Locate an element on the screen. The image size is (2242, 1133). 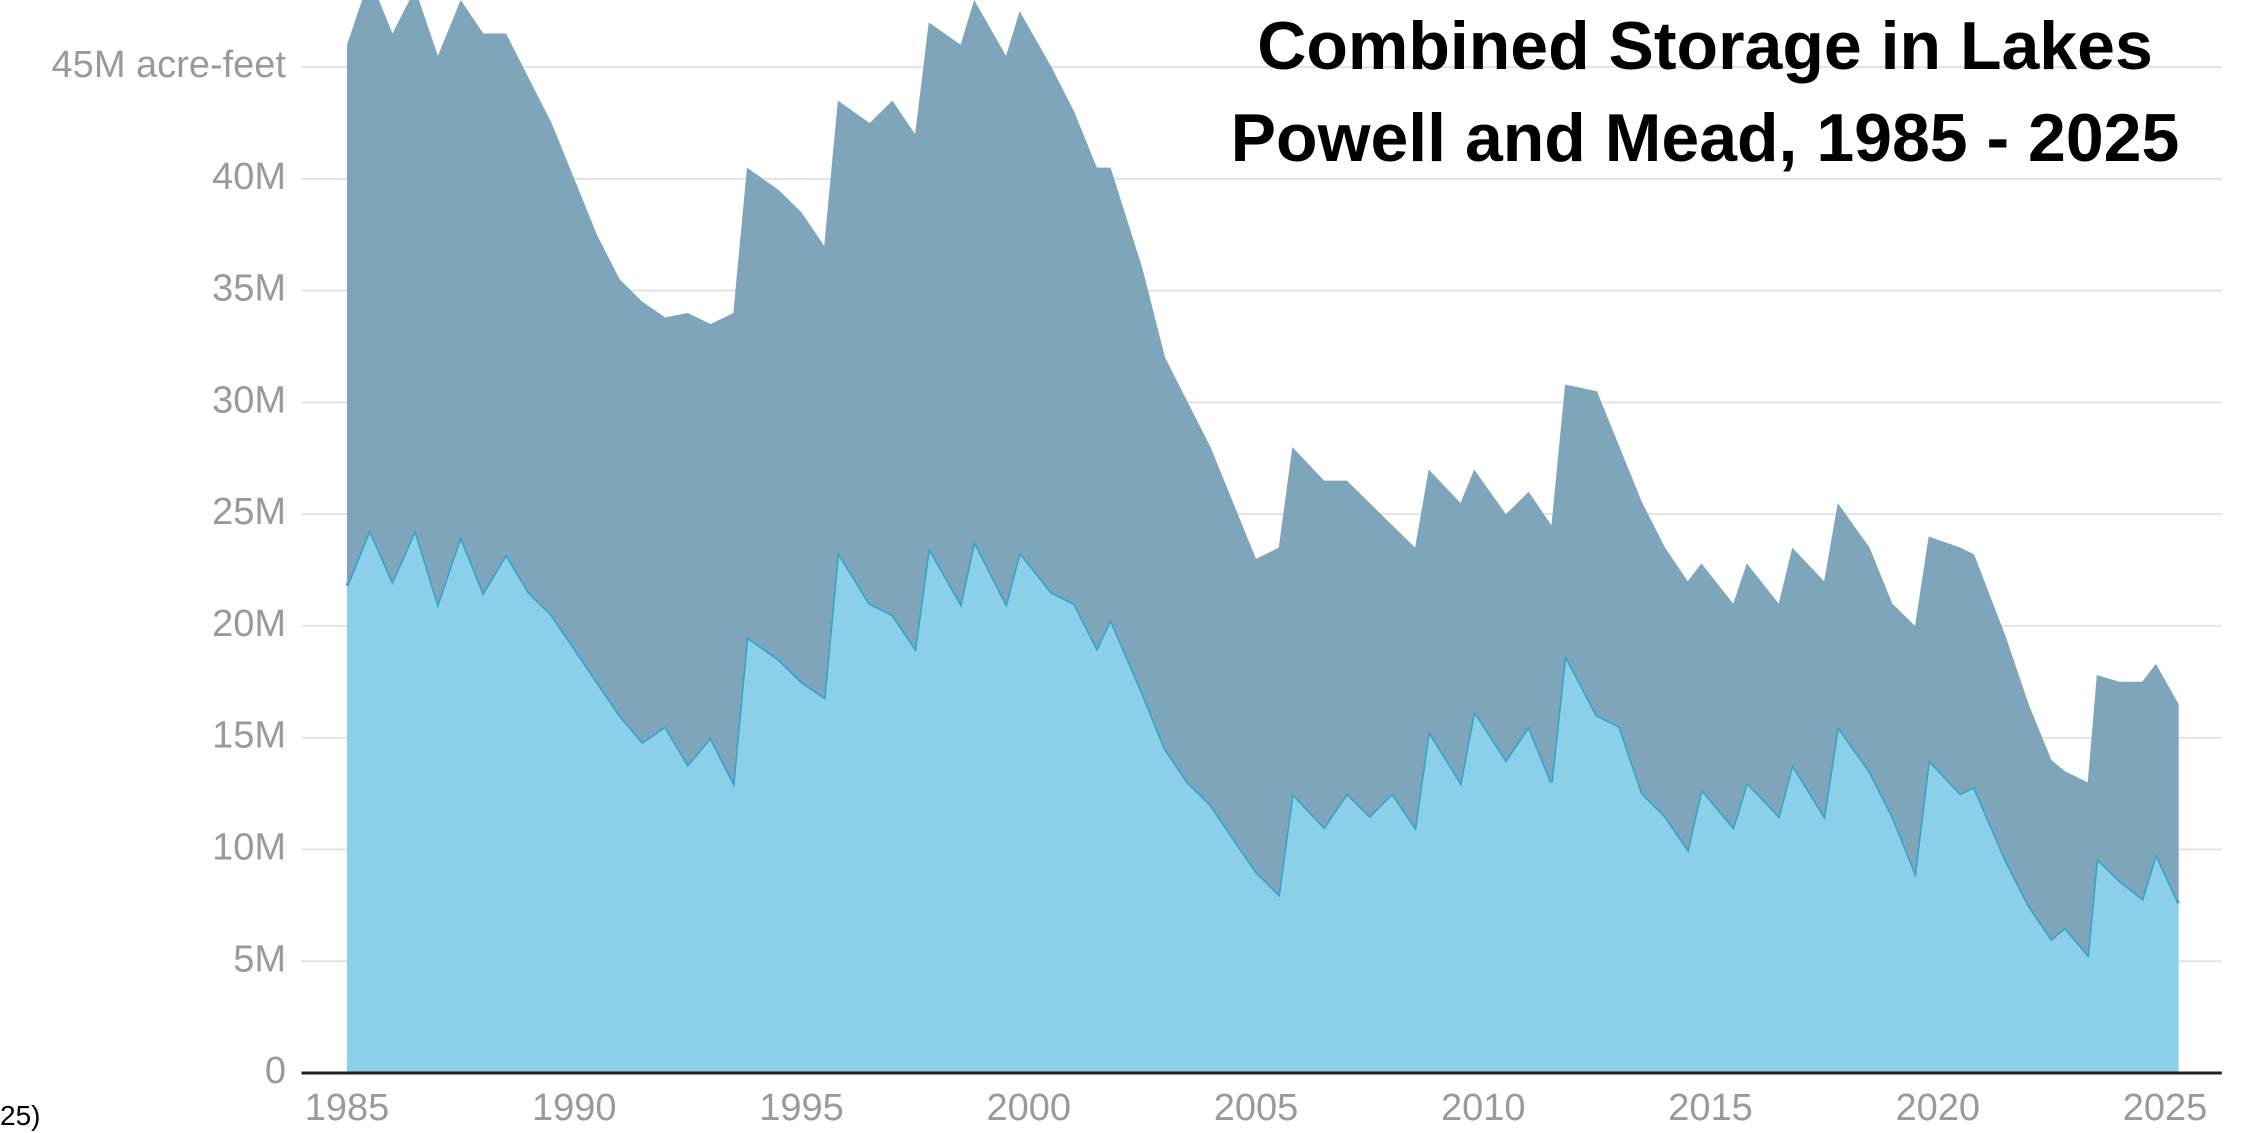
y-tick-label: 0 is located at coordinates (275, 1071).